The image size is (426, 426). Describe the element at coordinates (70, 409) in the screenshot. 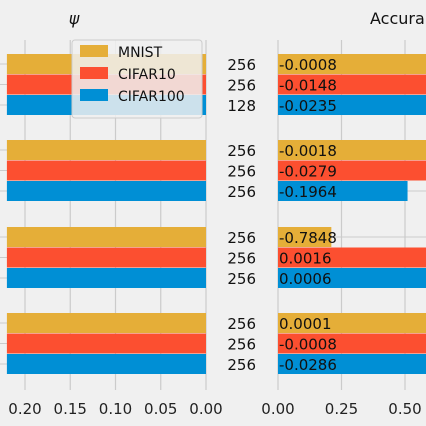

I see `left-x-tick-label: 0.15` at that location.